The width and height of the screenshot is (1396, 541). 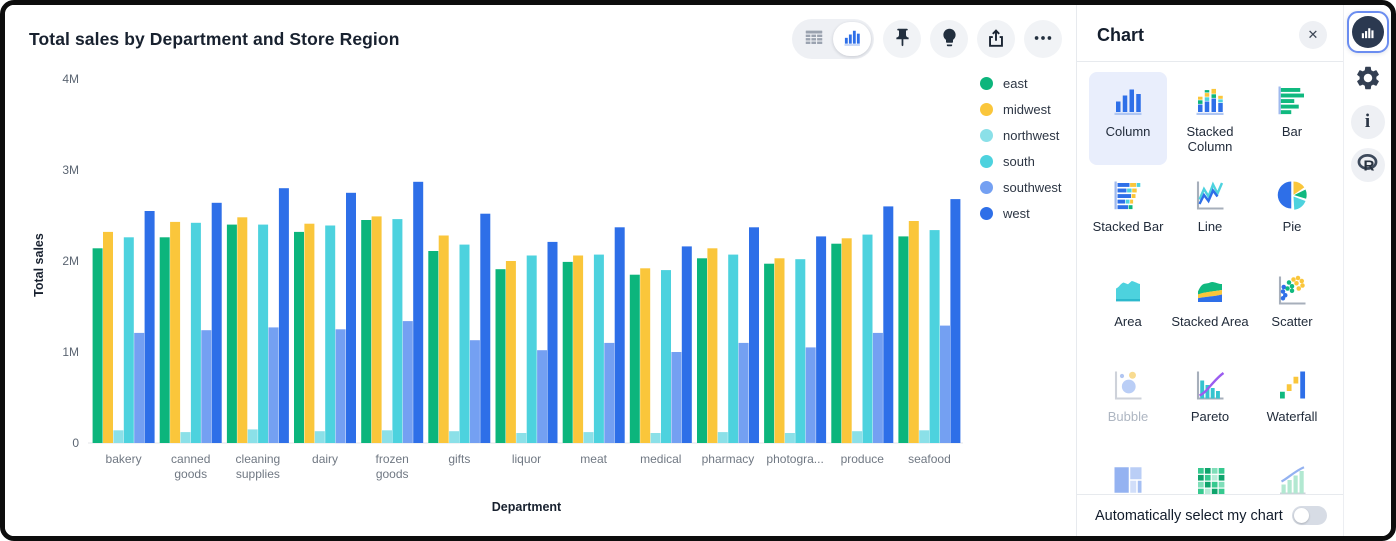 What do you see at coordinates (810, 395) in the screenshot?
I see `bar-photogra-southwest` at bounding box center [810, 395].